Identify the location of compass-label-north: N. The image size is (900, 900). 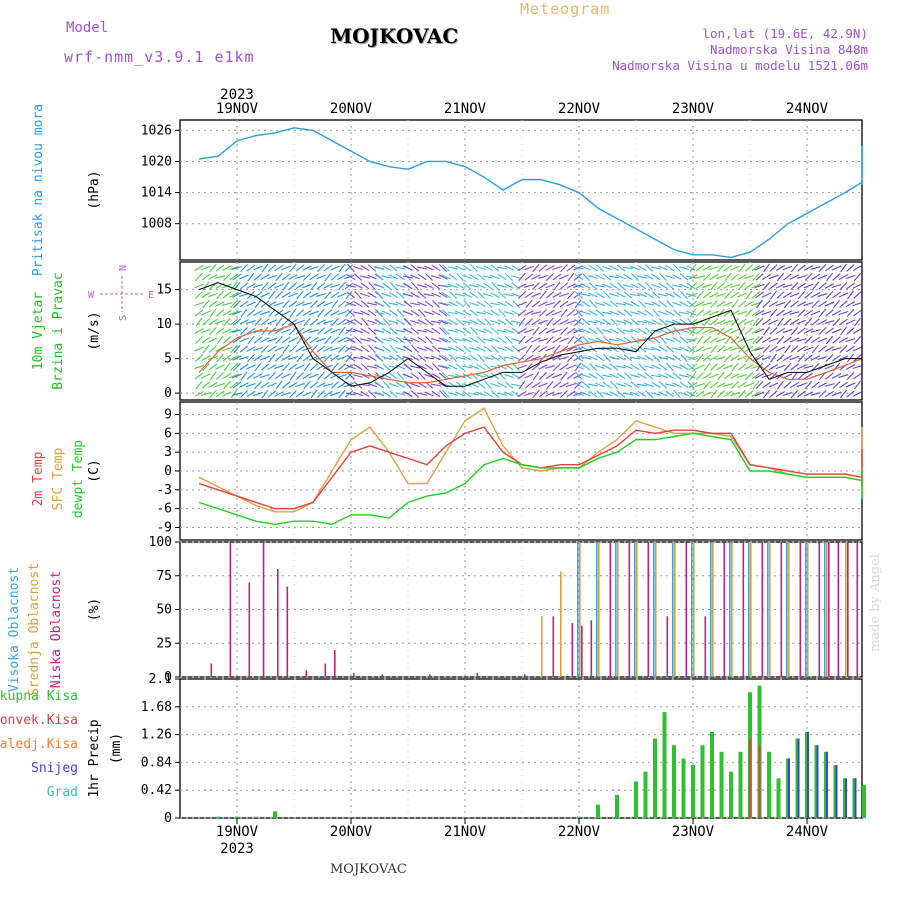
(123, 268).